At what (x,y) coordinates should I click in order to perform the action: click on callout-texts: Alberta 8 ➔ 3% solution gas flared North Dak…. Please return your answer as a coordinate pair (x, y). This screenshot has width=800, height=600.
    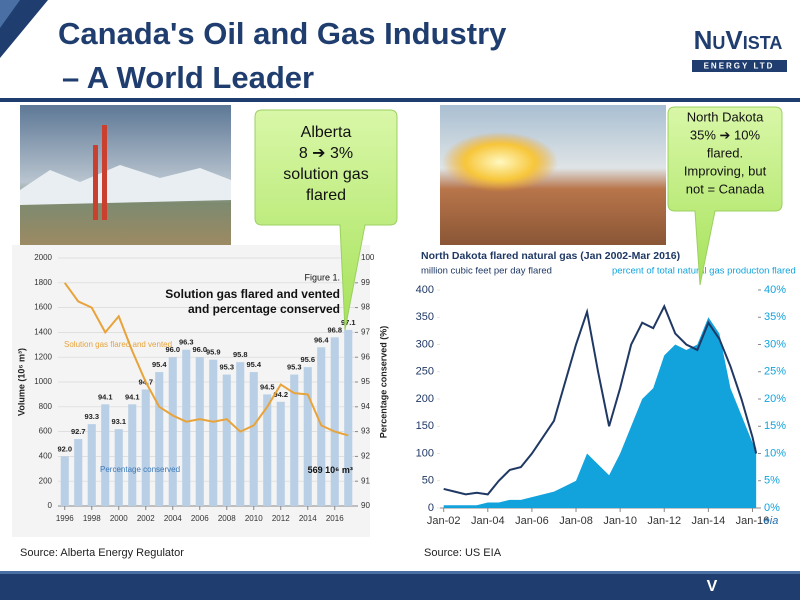
    Looking at the image, I should click on (524, 156).